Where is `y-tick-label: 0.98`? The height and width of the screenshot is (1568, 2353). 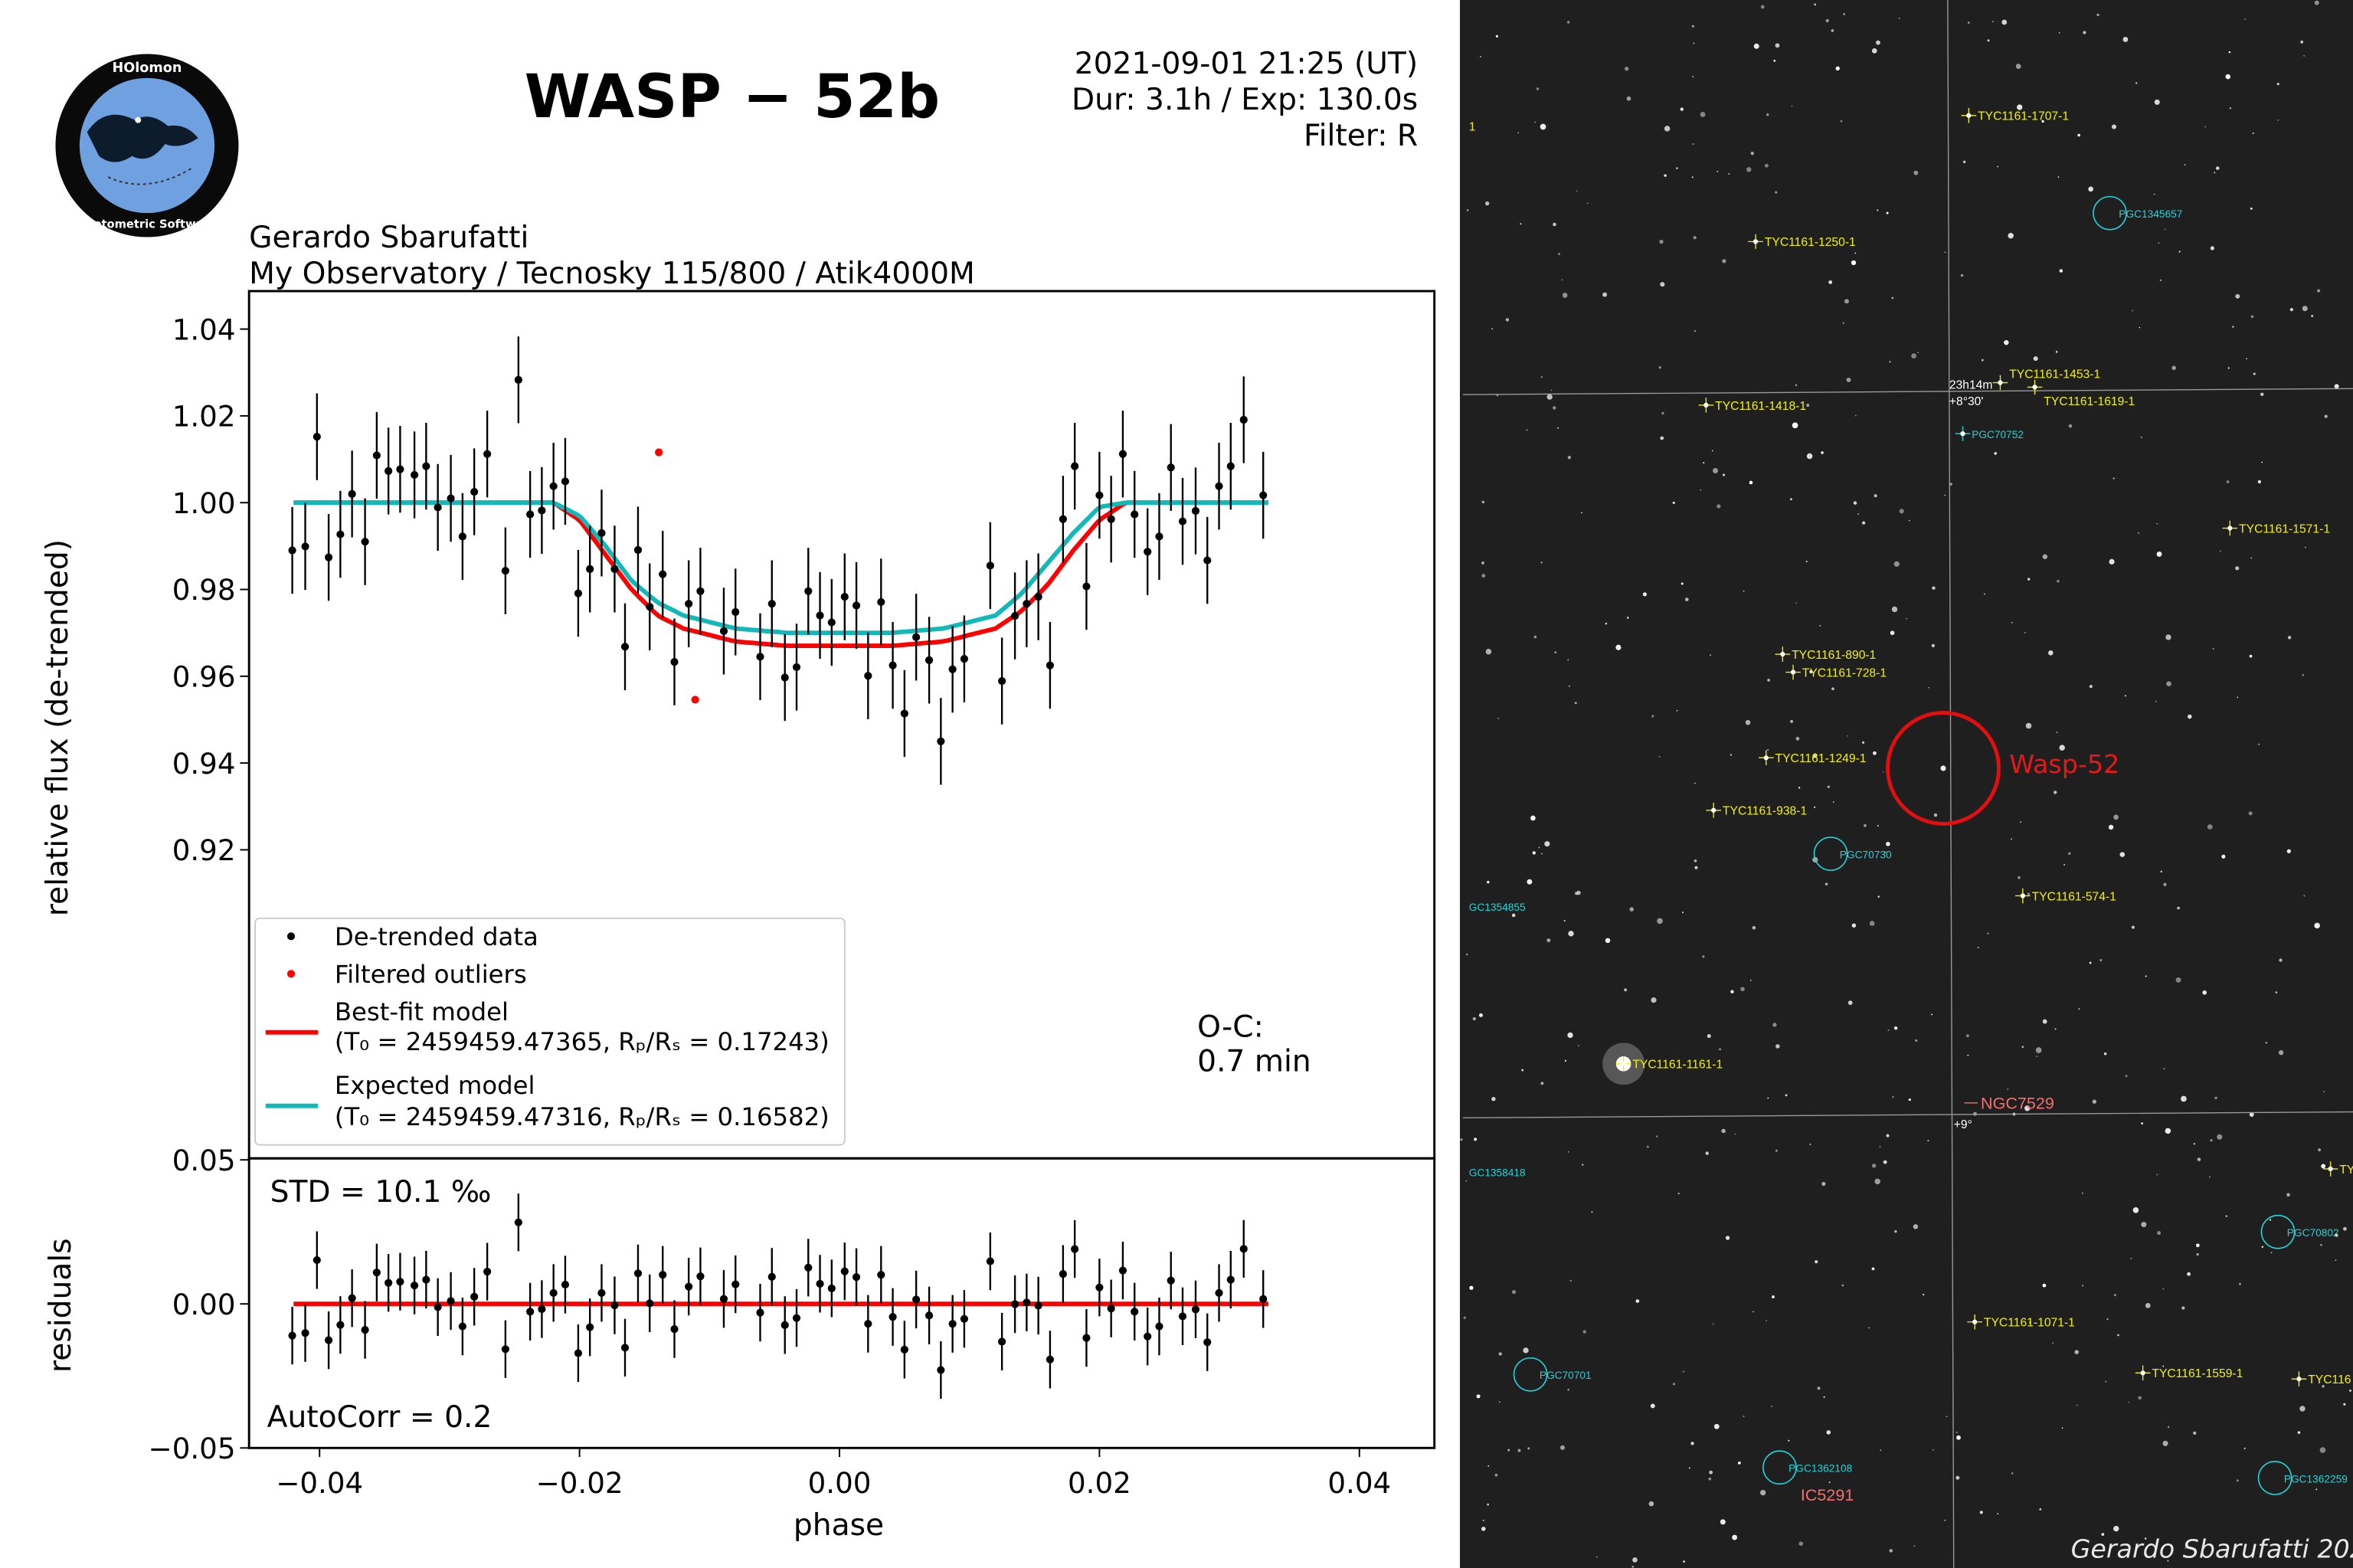 y-tick-label: 0.98 is located at coordinates (204, 590).